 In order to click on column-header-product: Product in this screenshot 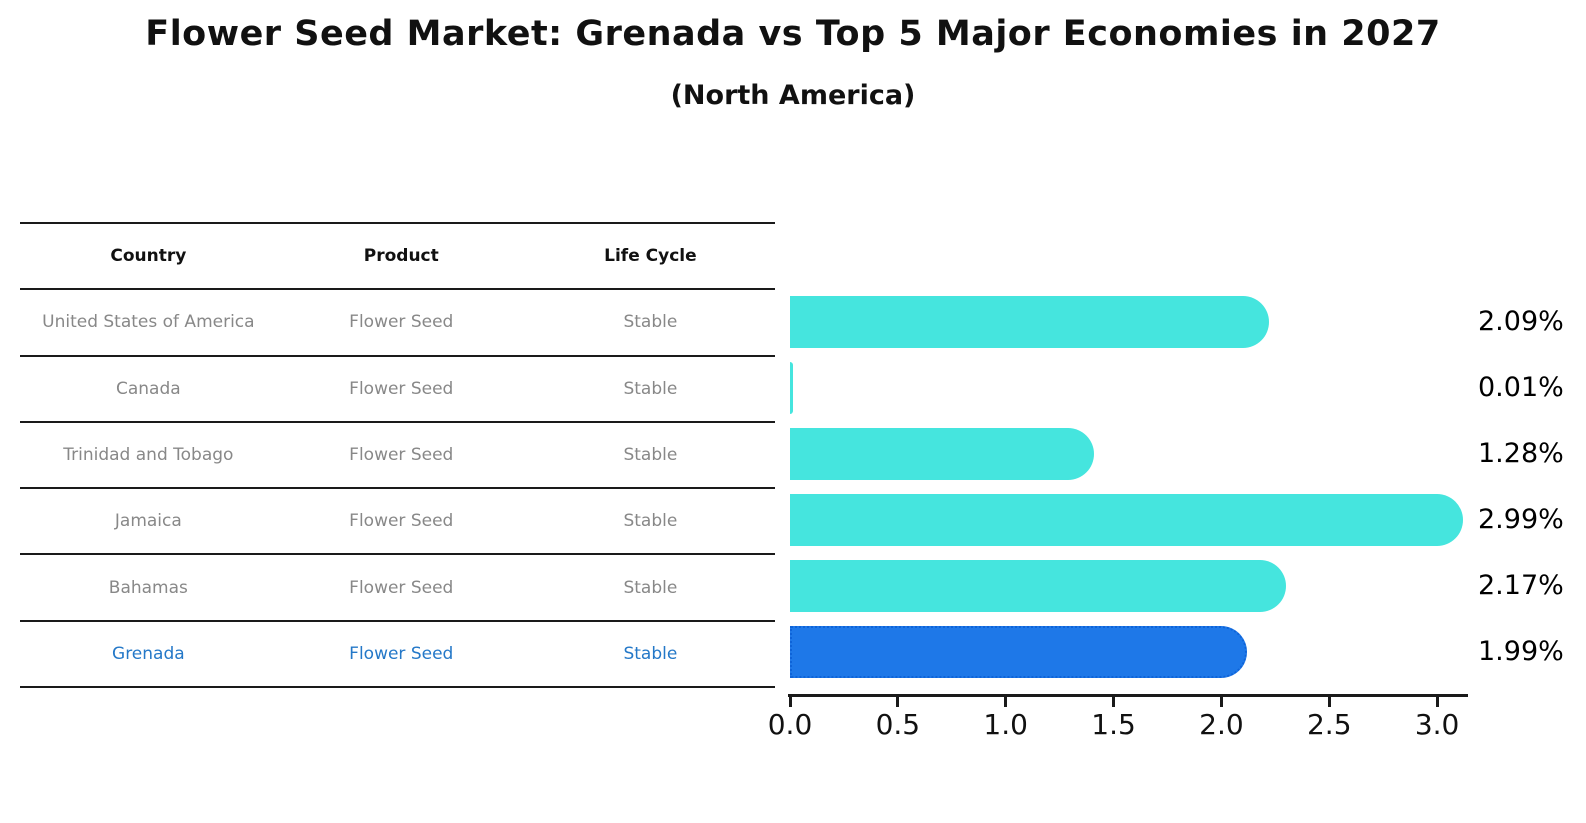, I will do `click(401, 256)`.